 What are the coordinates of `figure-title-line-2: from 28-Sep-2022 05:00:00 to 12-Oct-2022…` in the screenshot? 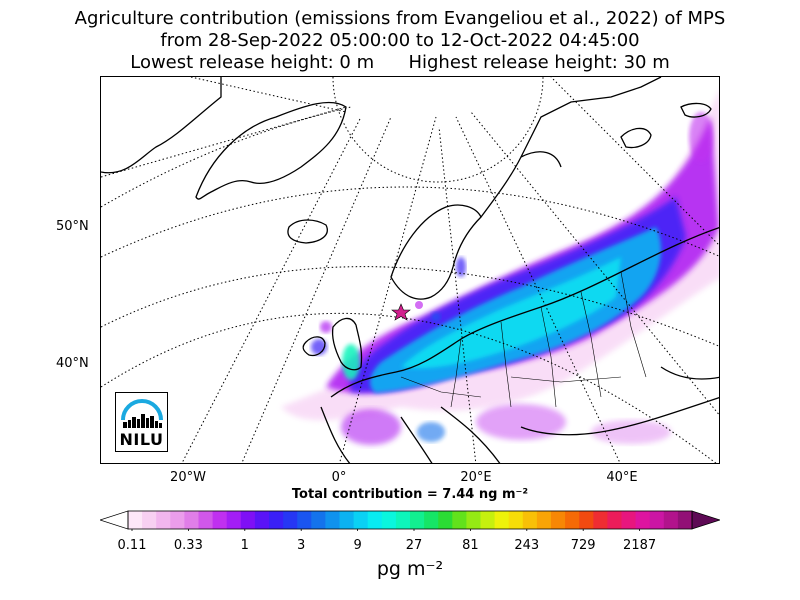 It's located at (400, 40).